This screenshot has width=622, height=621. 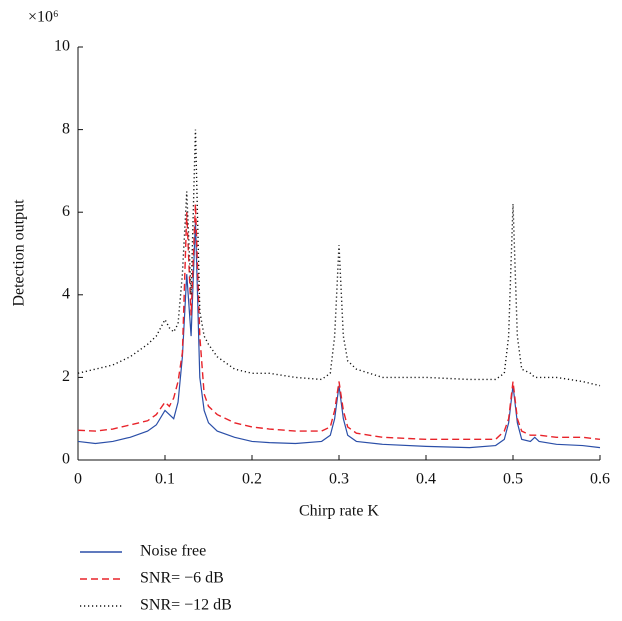 I want to click on y-tick-label: 8, so click(x=66, y=128).